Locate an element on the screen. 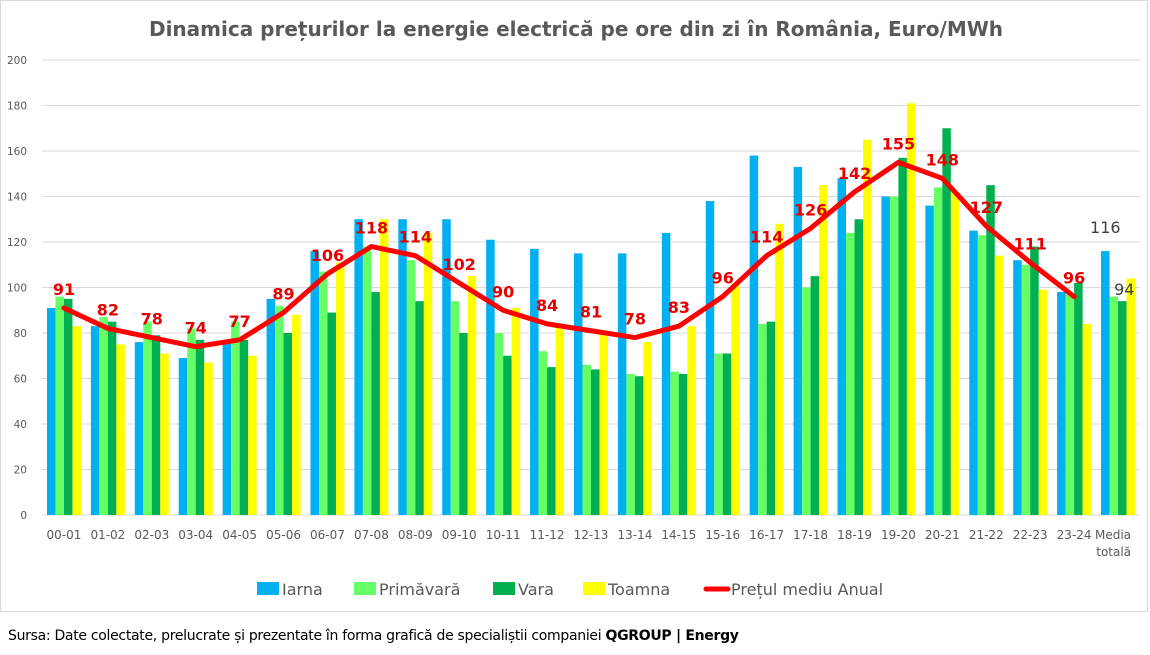 Image resolution: width=1150 pixels, height=655 pixels. data-label-average: 77 is located at coordinates (240, 321).